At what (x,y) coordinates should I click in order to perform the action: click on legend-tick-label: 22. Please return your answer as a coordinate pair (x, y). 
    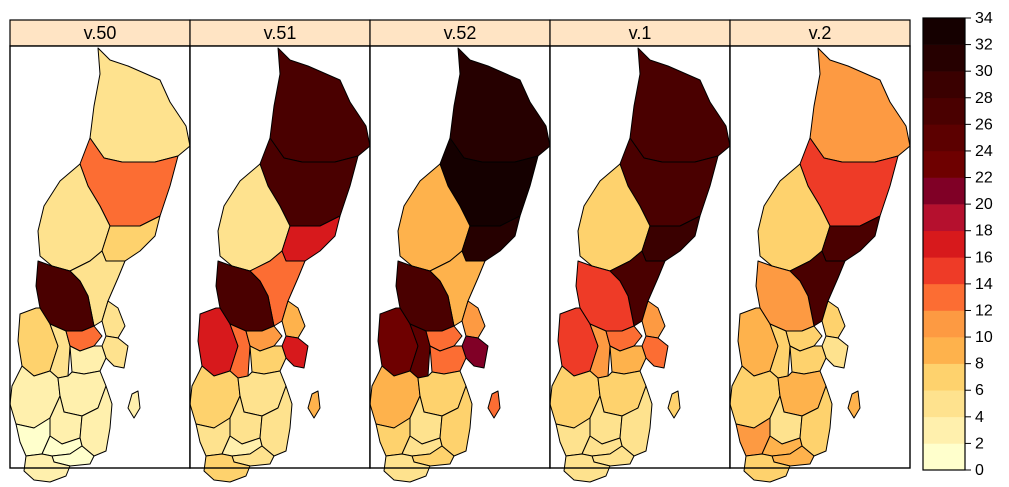
    Looking at the image, I should click on (984, 178).